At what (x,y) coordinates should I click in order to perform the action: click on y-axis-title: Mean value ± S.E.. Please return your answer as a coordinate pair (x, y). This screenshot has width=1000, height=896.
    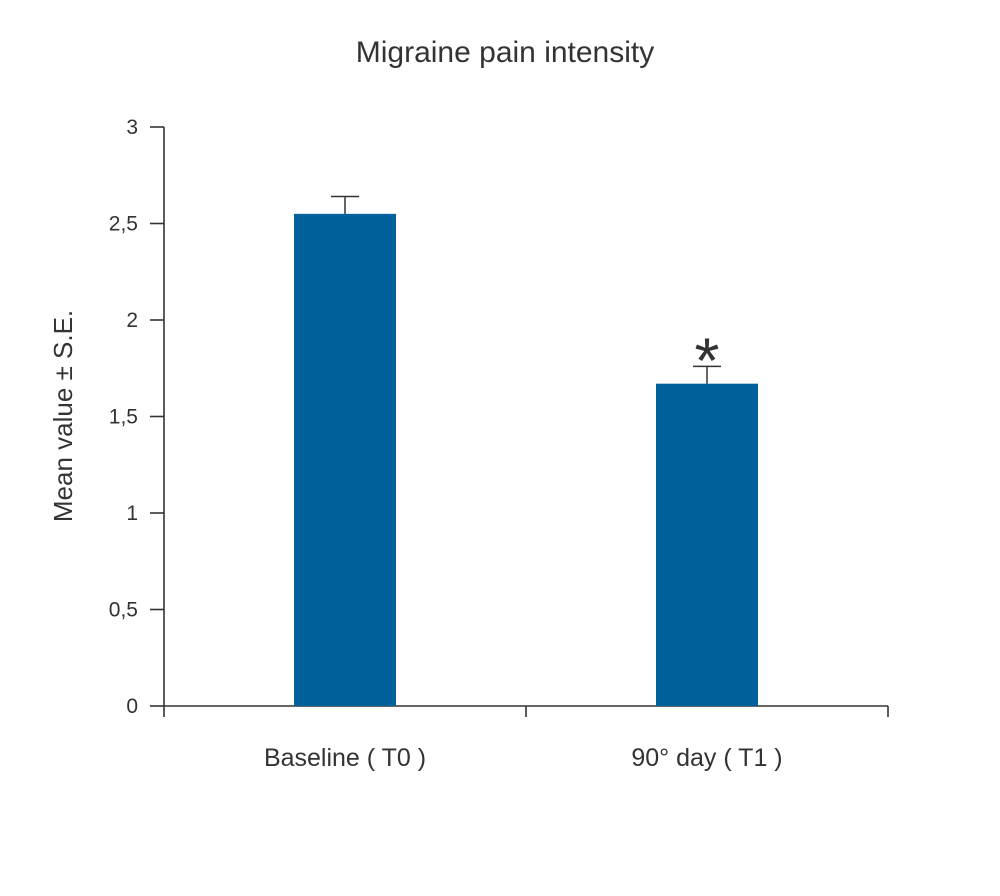
    Looking at the image, I should click on (63, 416).